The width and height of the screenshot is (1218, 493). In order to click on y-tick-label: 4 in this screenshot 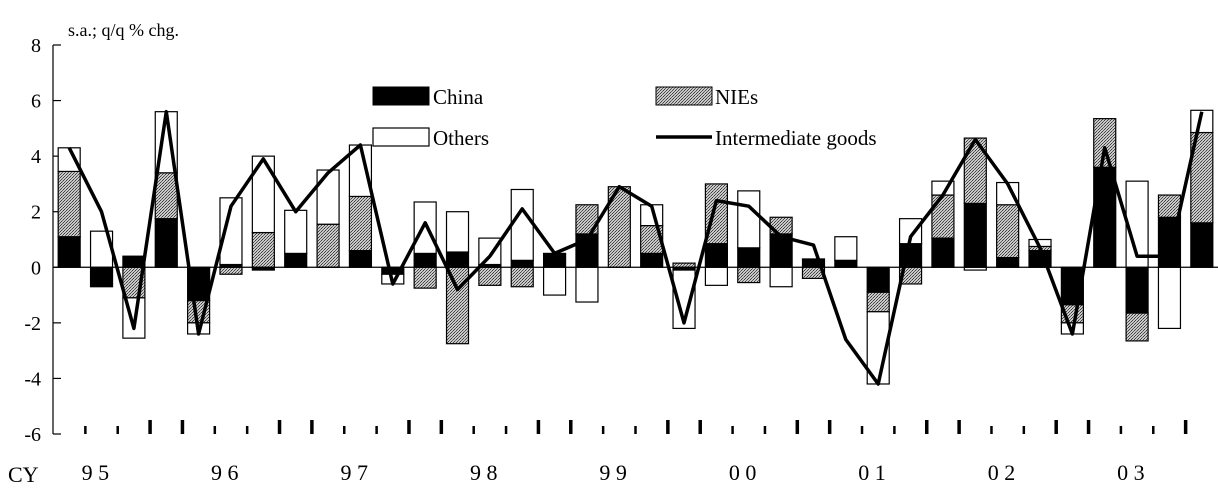, I will do `click(36, 157)`.